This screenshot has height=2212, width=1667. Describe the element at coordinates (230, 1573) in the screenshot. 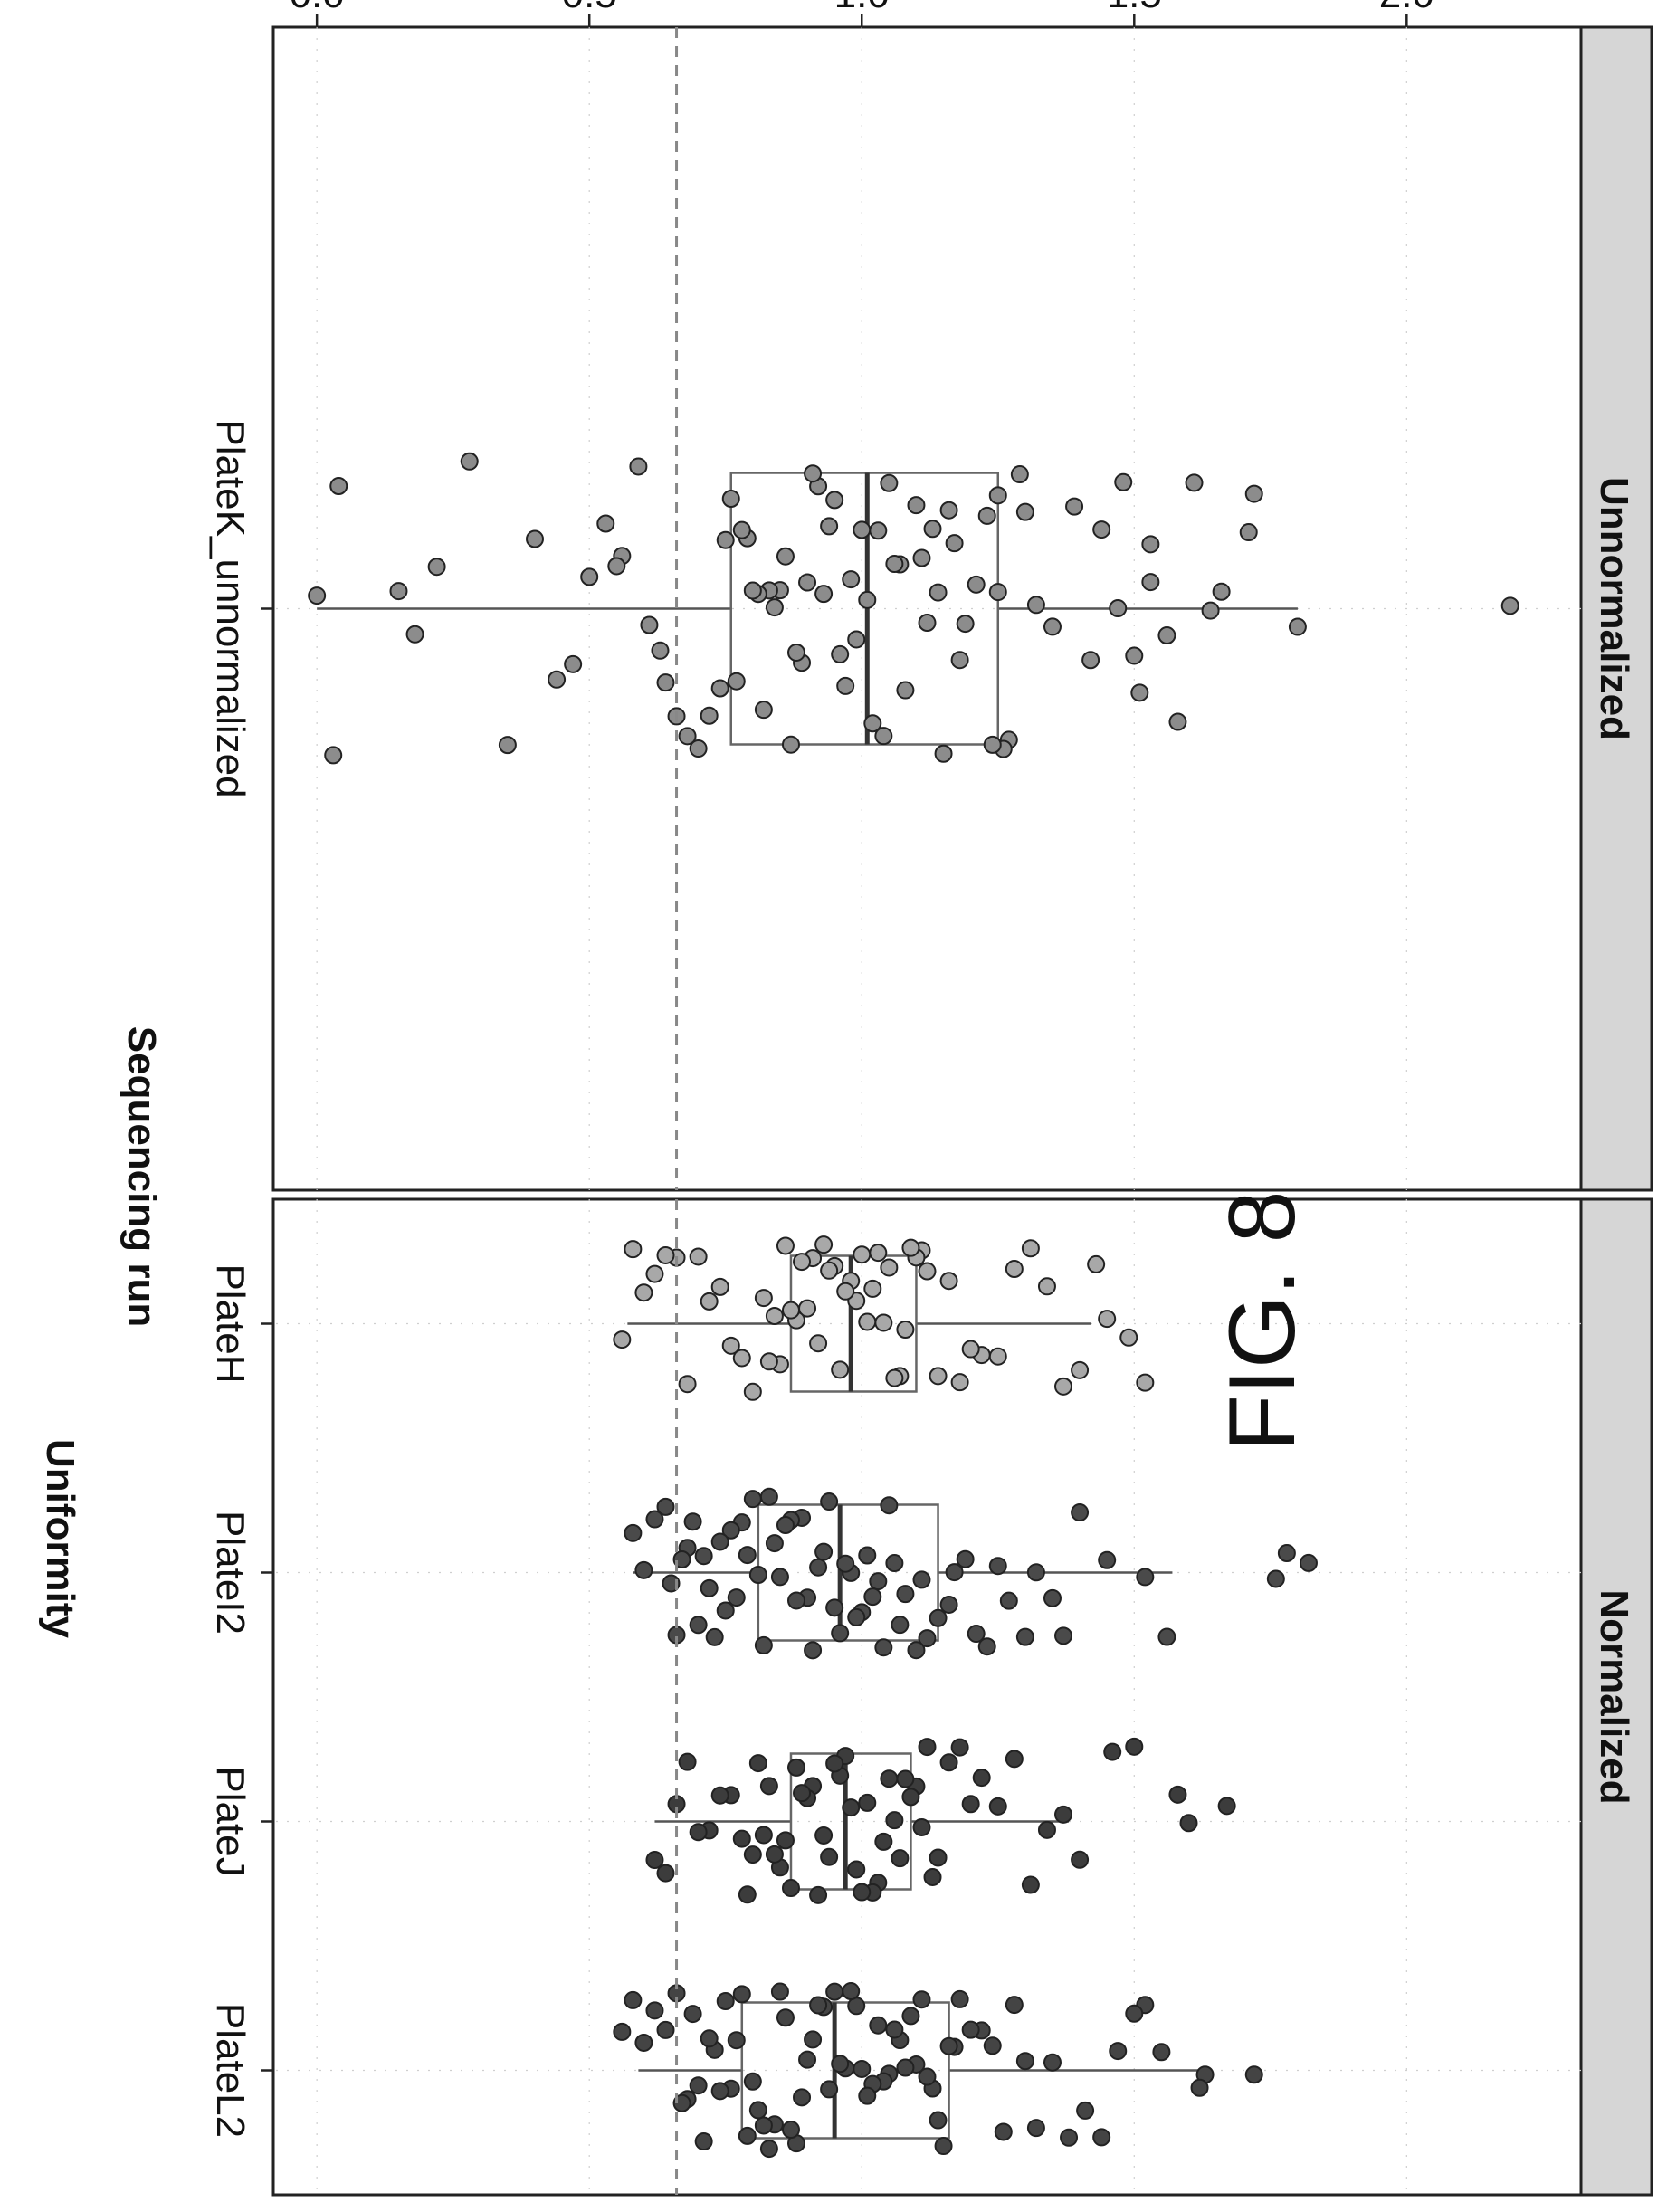

I see `x-tick-label: PlateI2` at that location.